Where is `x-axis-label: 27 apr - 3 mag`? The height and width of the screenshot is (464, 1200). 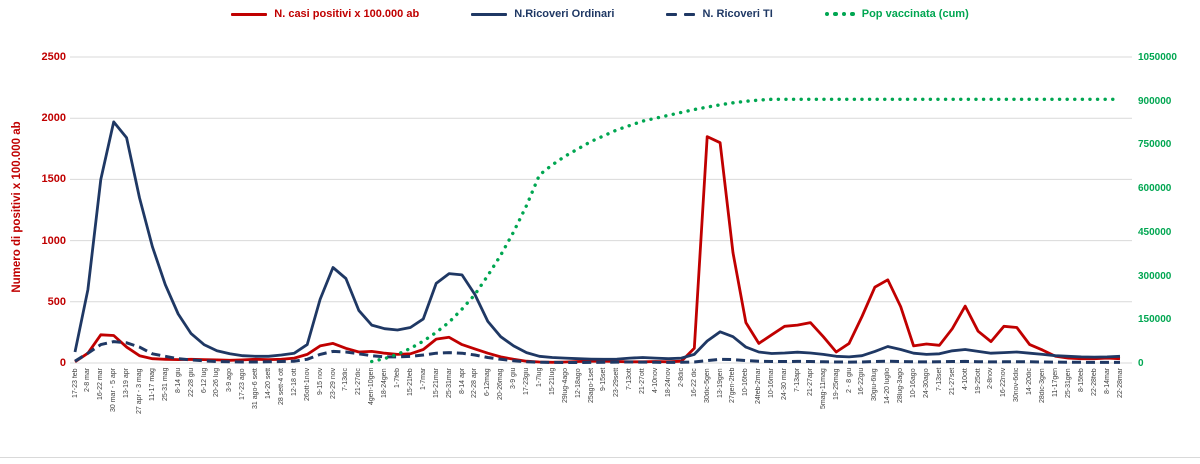 x-axis-label: 27 apr - 3 mag is located at coordinates (139, 391).